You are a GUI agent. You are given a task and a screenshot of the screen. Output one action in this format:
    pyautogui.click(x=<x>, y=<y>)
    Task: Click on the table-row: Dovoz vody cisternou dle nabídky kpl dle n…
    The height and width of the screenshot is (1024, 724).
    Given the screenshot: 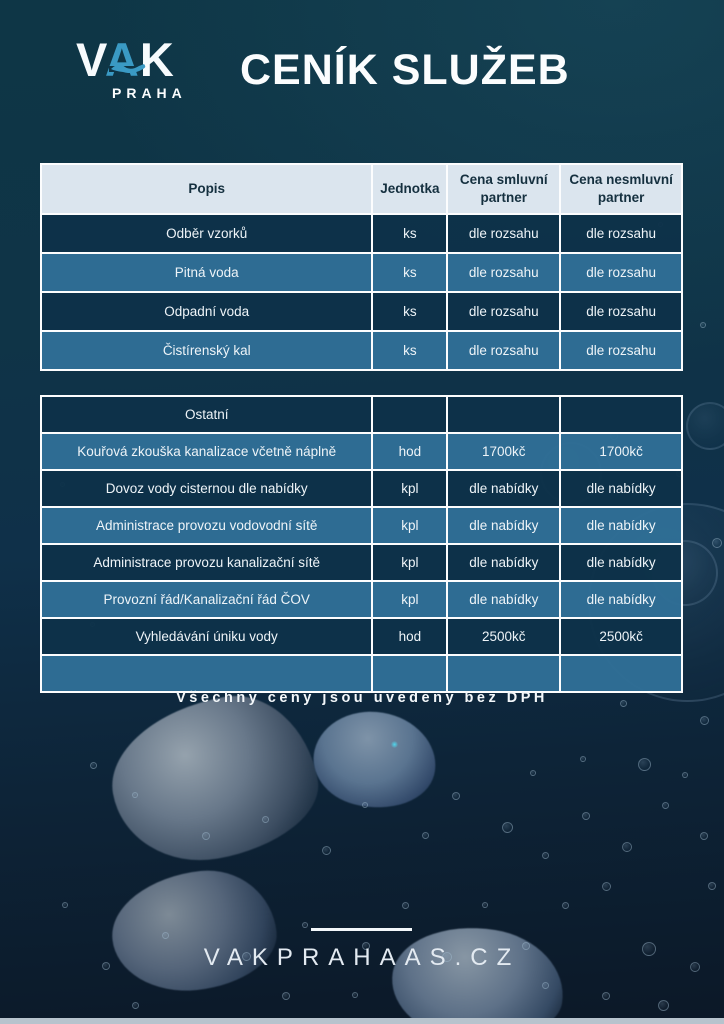 What is the action you would take?
    pyautogui.click(x=361, y=488)
    